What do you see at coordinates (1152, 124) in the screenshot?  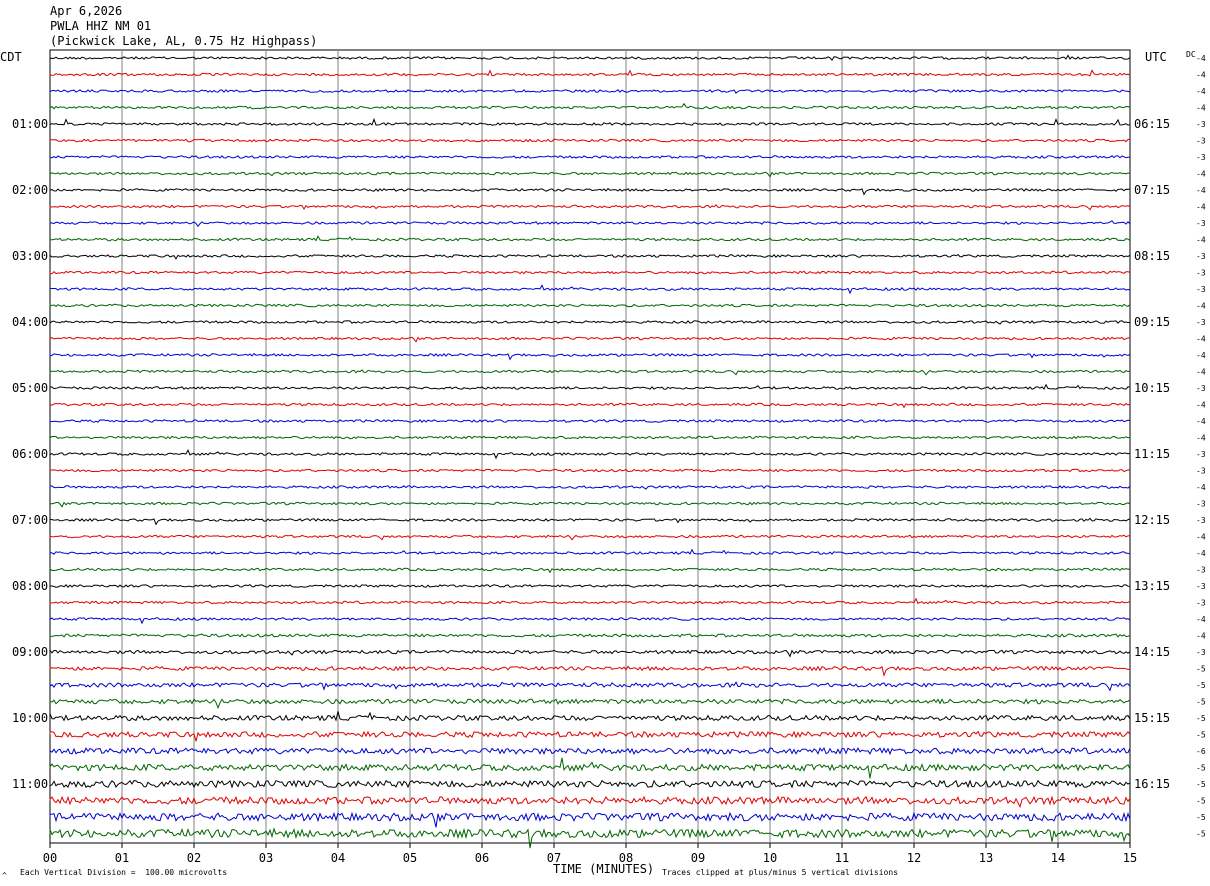 I see `right-time-label: 06:15` at bounding box center [1152, 124].